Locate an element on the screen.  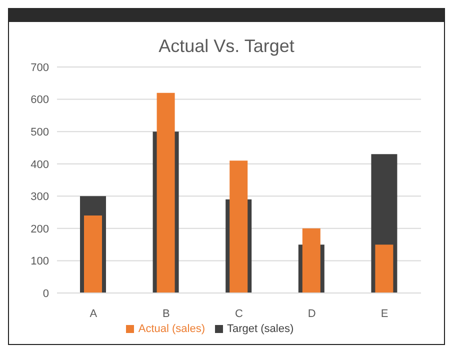
y-tick-label: 400 is located at coordinates (39, 164).